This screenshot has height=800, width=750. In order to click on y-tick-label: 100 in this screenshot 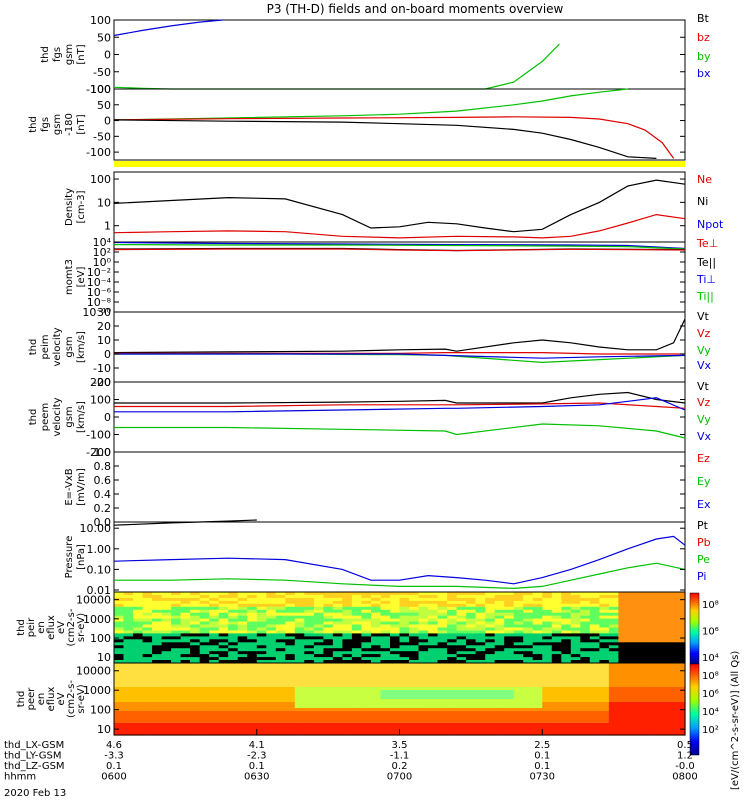, I will do `click(100, 400)`.